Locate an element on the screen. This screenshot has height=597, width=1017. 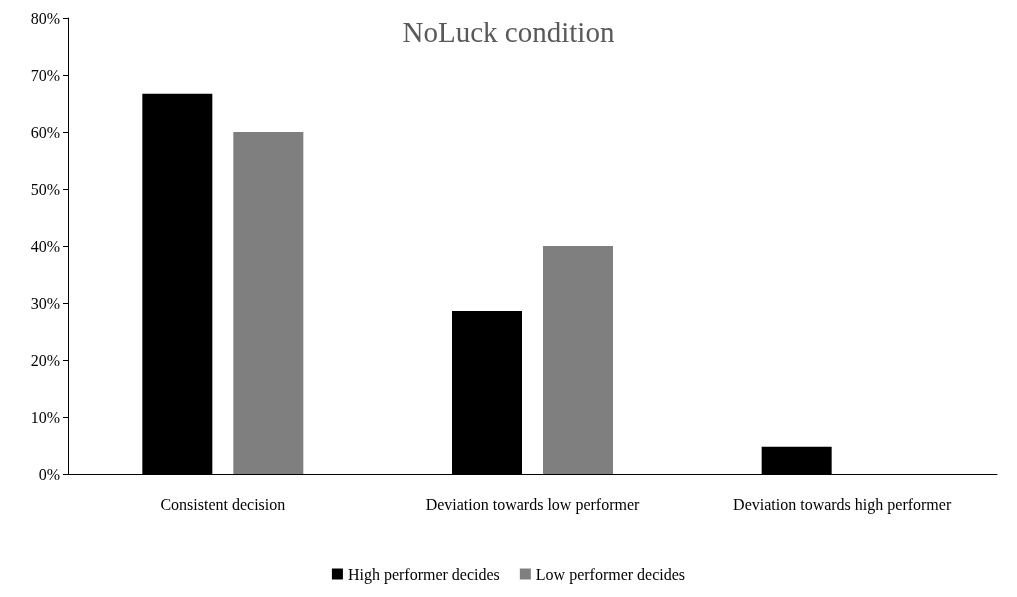
y-tick-label: 70% is located at coordinates (45, 75).